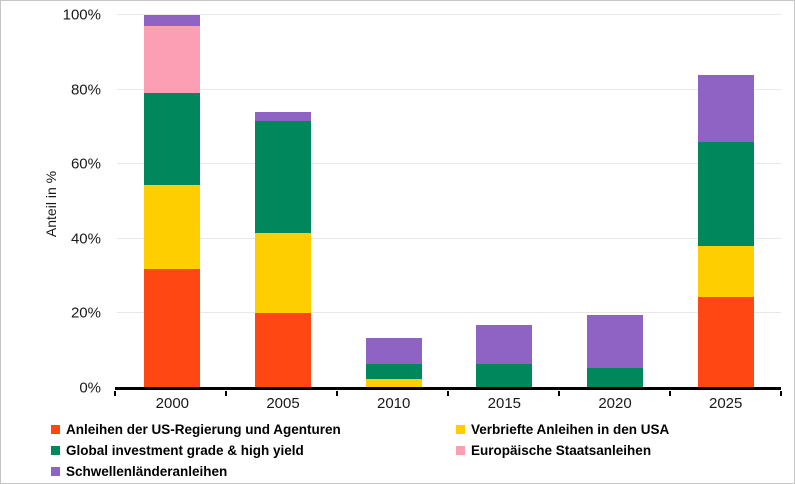 The width and height of the screenshot is (795, 484). Describe the element at coordinates (185, 450) in the screenshot. I see `legend-label: Global investment grade & high yield` at that location.